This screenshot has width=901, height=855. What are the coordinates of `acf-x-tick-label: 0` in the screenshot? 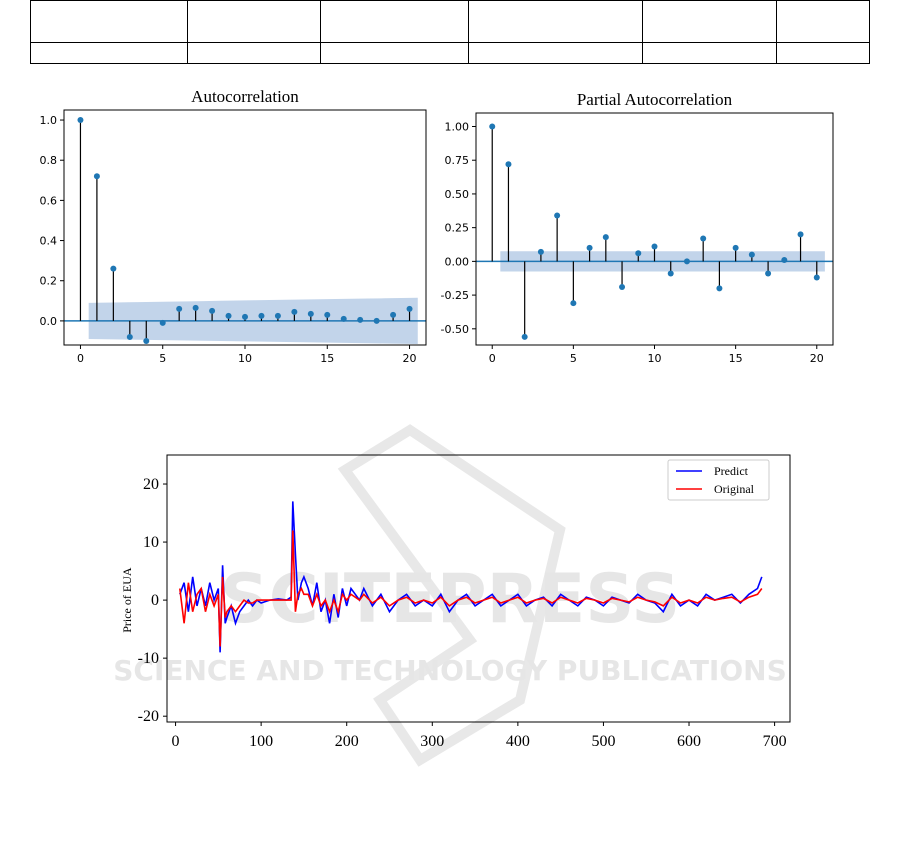 It's located at (80, 358).